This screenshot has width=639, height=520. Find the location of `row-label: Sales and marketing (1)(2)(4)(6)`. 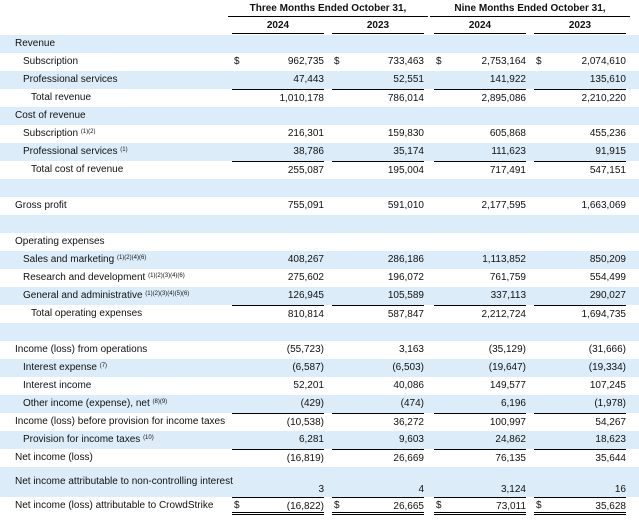

row-label: Sales and marketing (1)(2)(4)(6) is located at coordinates (129, 260).